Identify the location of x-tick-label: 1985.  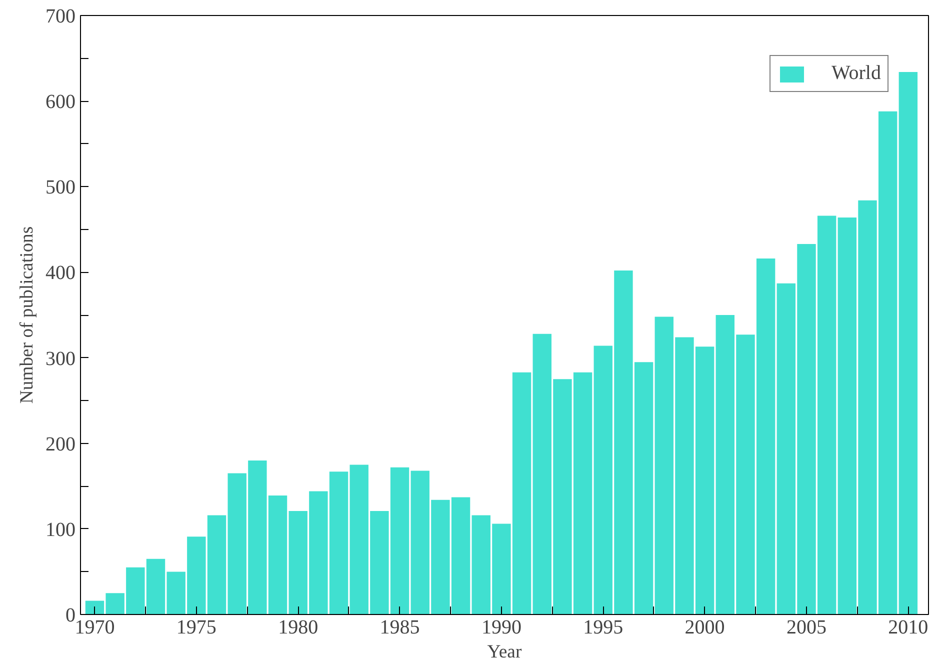
(400, 627).